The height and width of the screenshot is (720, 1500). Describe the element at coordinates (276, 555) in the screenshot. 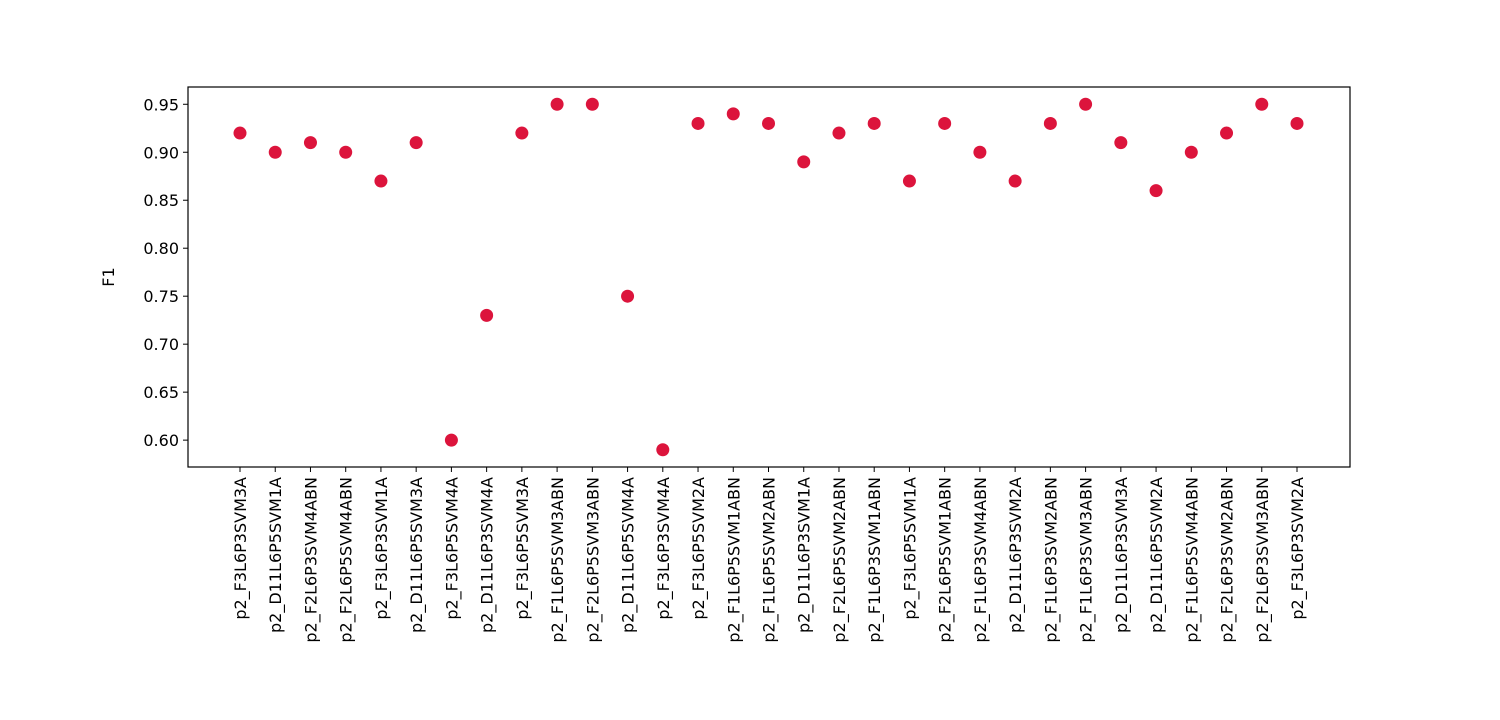

I see `x-tick-label: p2_D11L6P5SVM1A` at that location.